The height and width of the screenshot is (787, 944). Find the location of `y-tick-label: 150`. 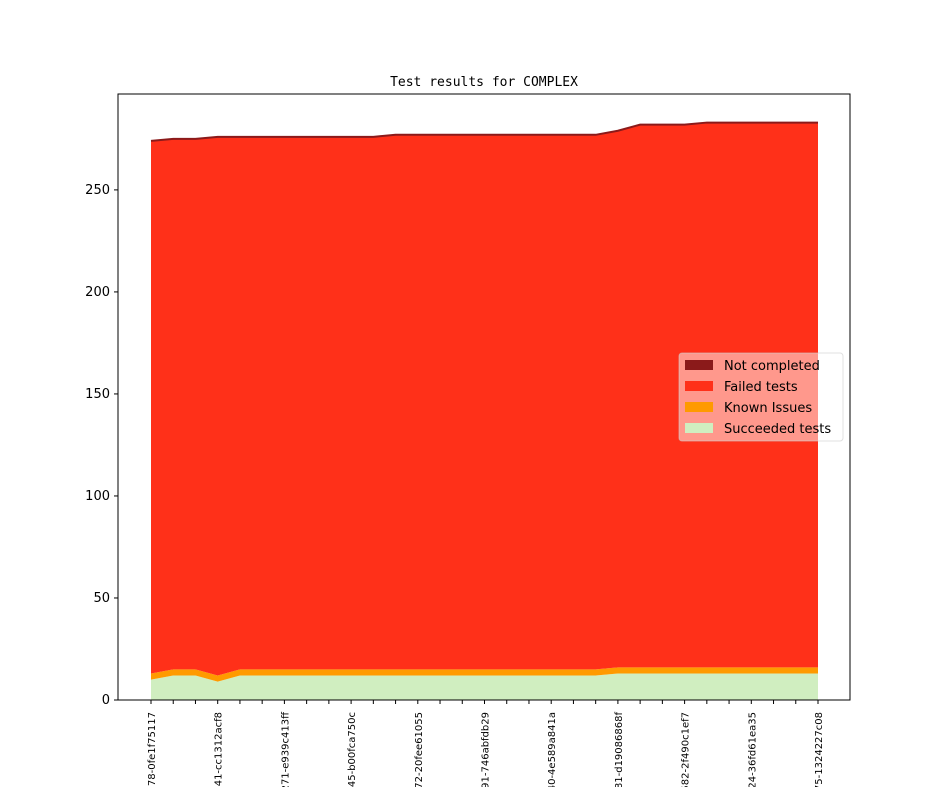

y-tick-label: 150 is located at coordinates (97, 394).